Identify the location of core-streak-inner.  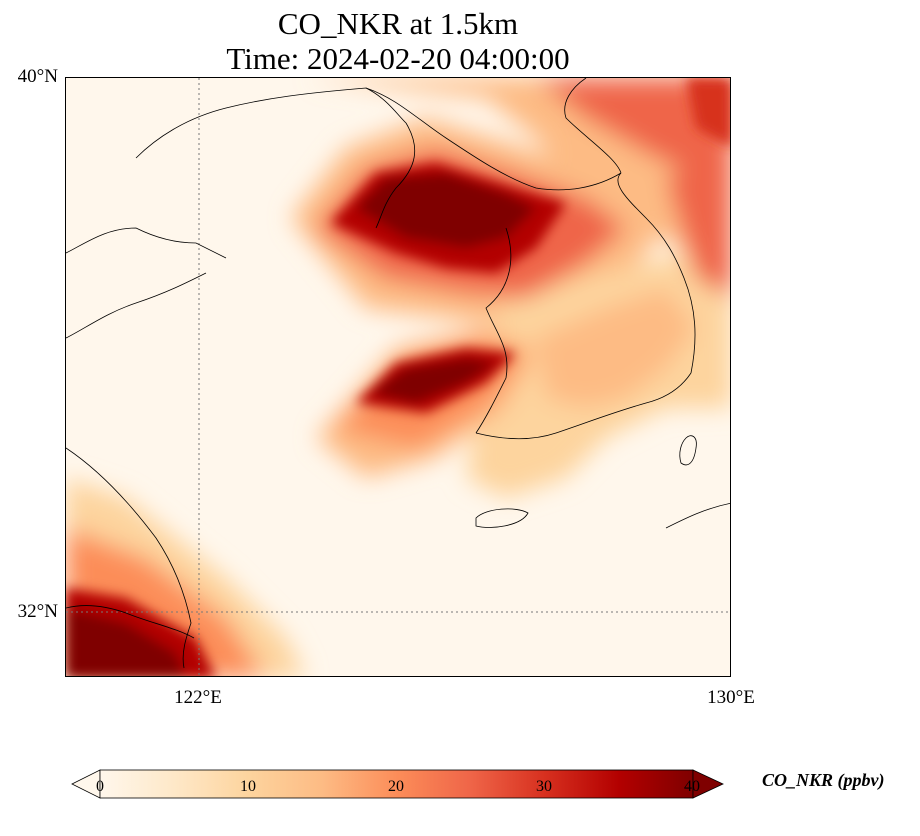
(433, 380).